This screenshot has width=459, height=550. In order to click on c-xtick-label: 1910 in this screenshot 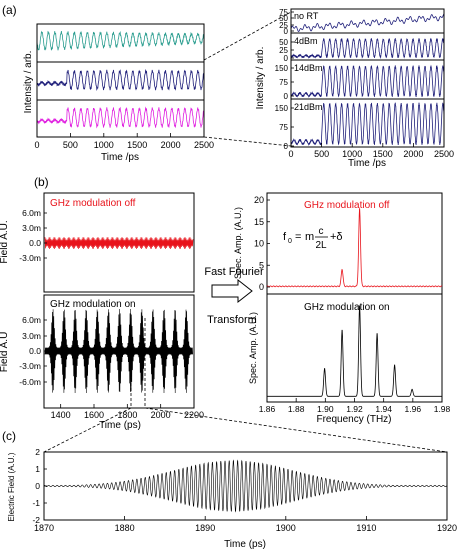, I will do `click(366, 528)`.